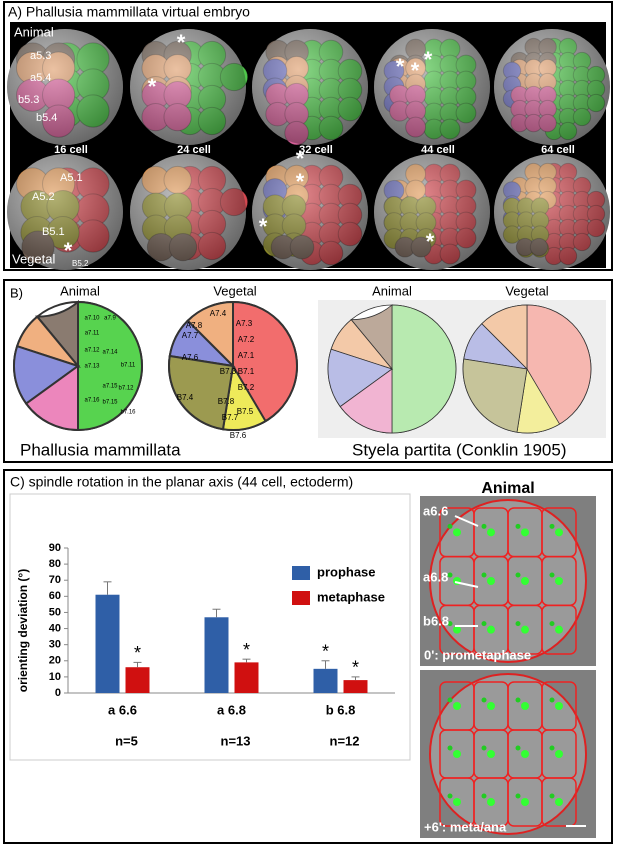  I want to click on pointer-arrow, so click(466, 521).